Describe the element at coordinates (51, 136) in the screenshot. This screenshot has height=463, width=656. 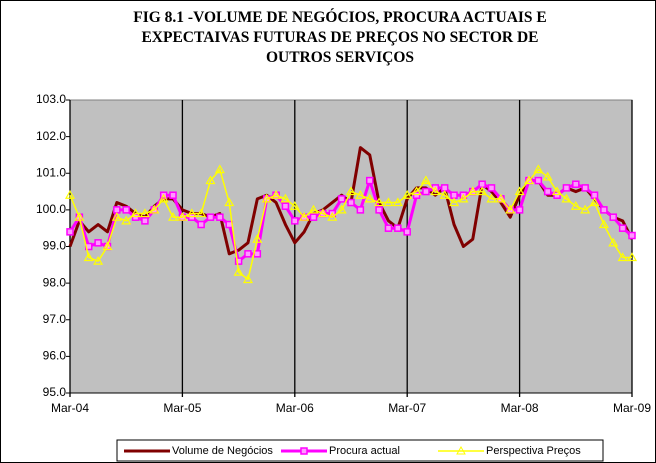
I see `y-tick-label: 102.0` at that location.